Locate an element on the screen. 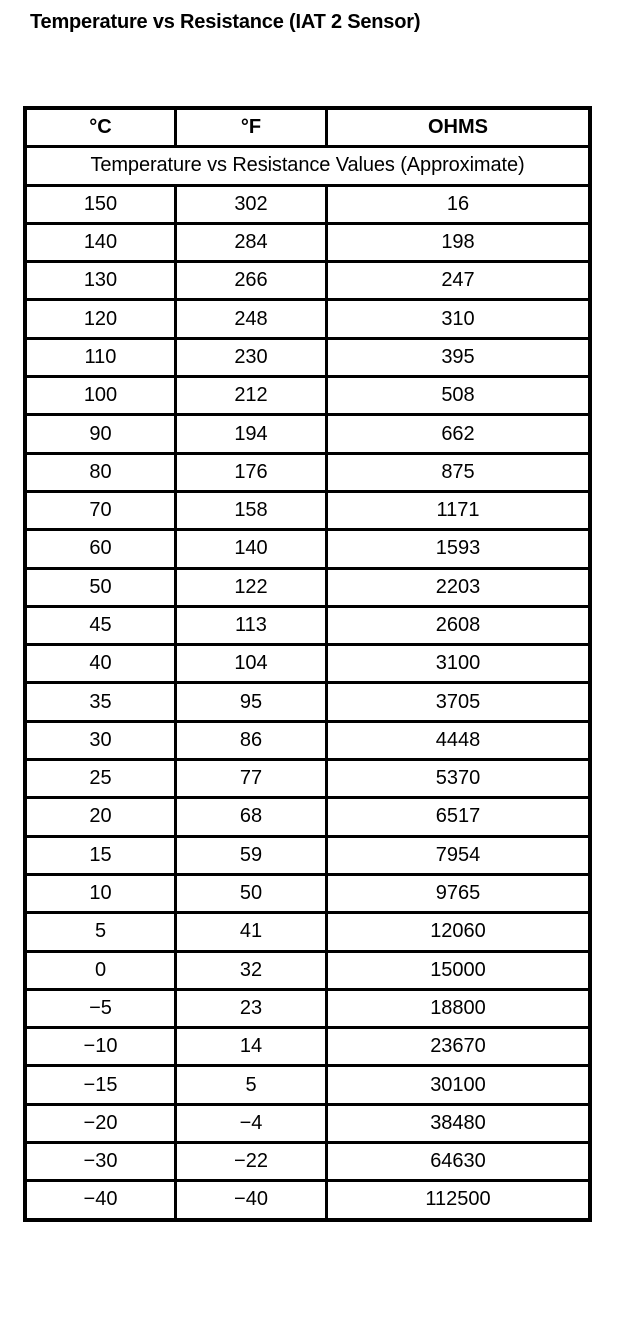 This screenshot has height=1330, width=624. table-row: 15 59 7954 is located at coordinates (307, 855).